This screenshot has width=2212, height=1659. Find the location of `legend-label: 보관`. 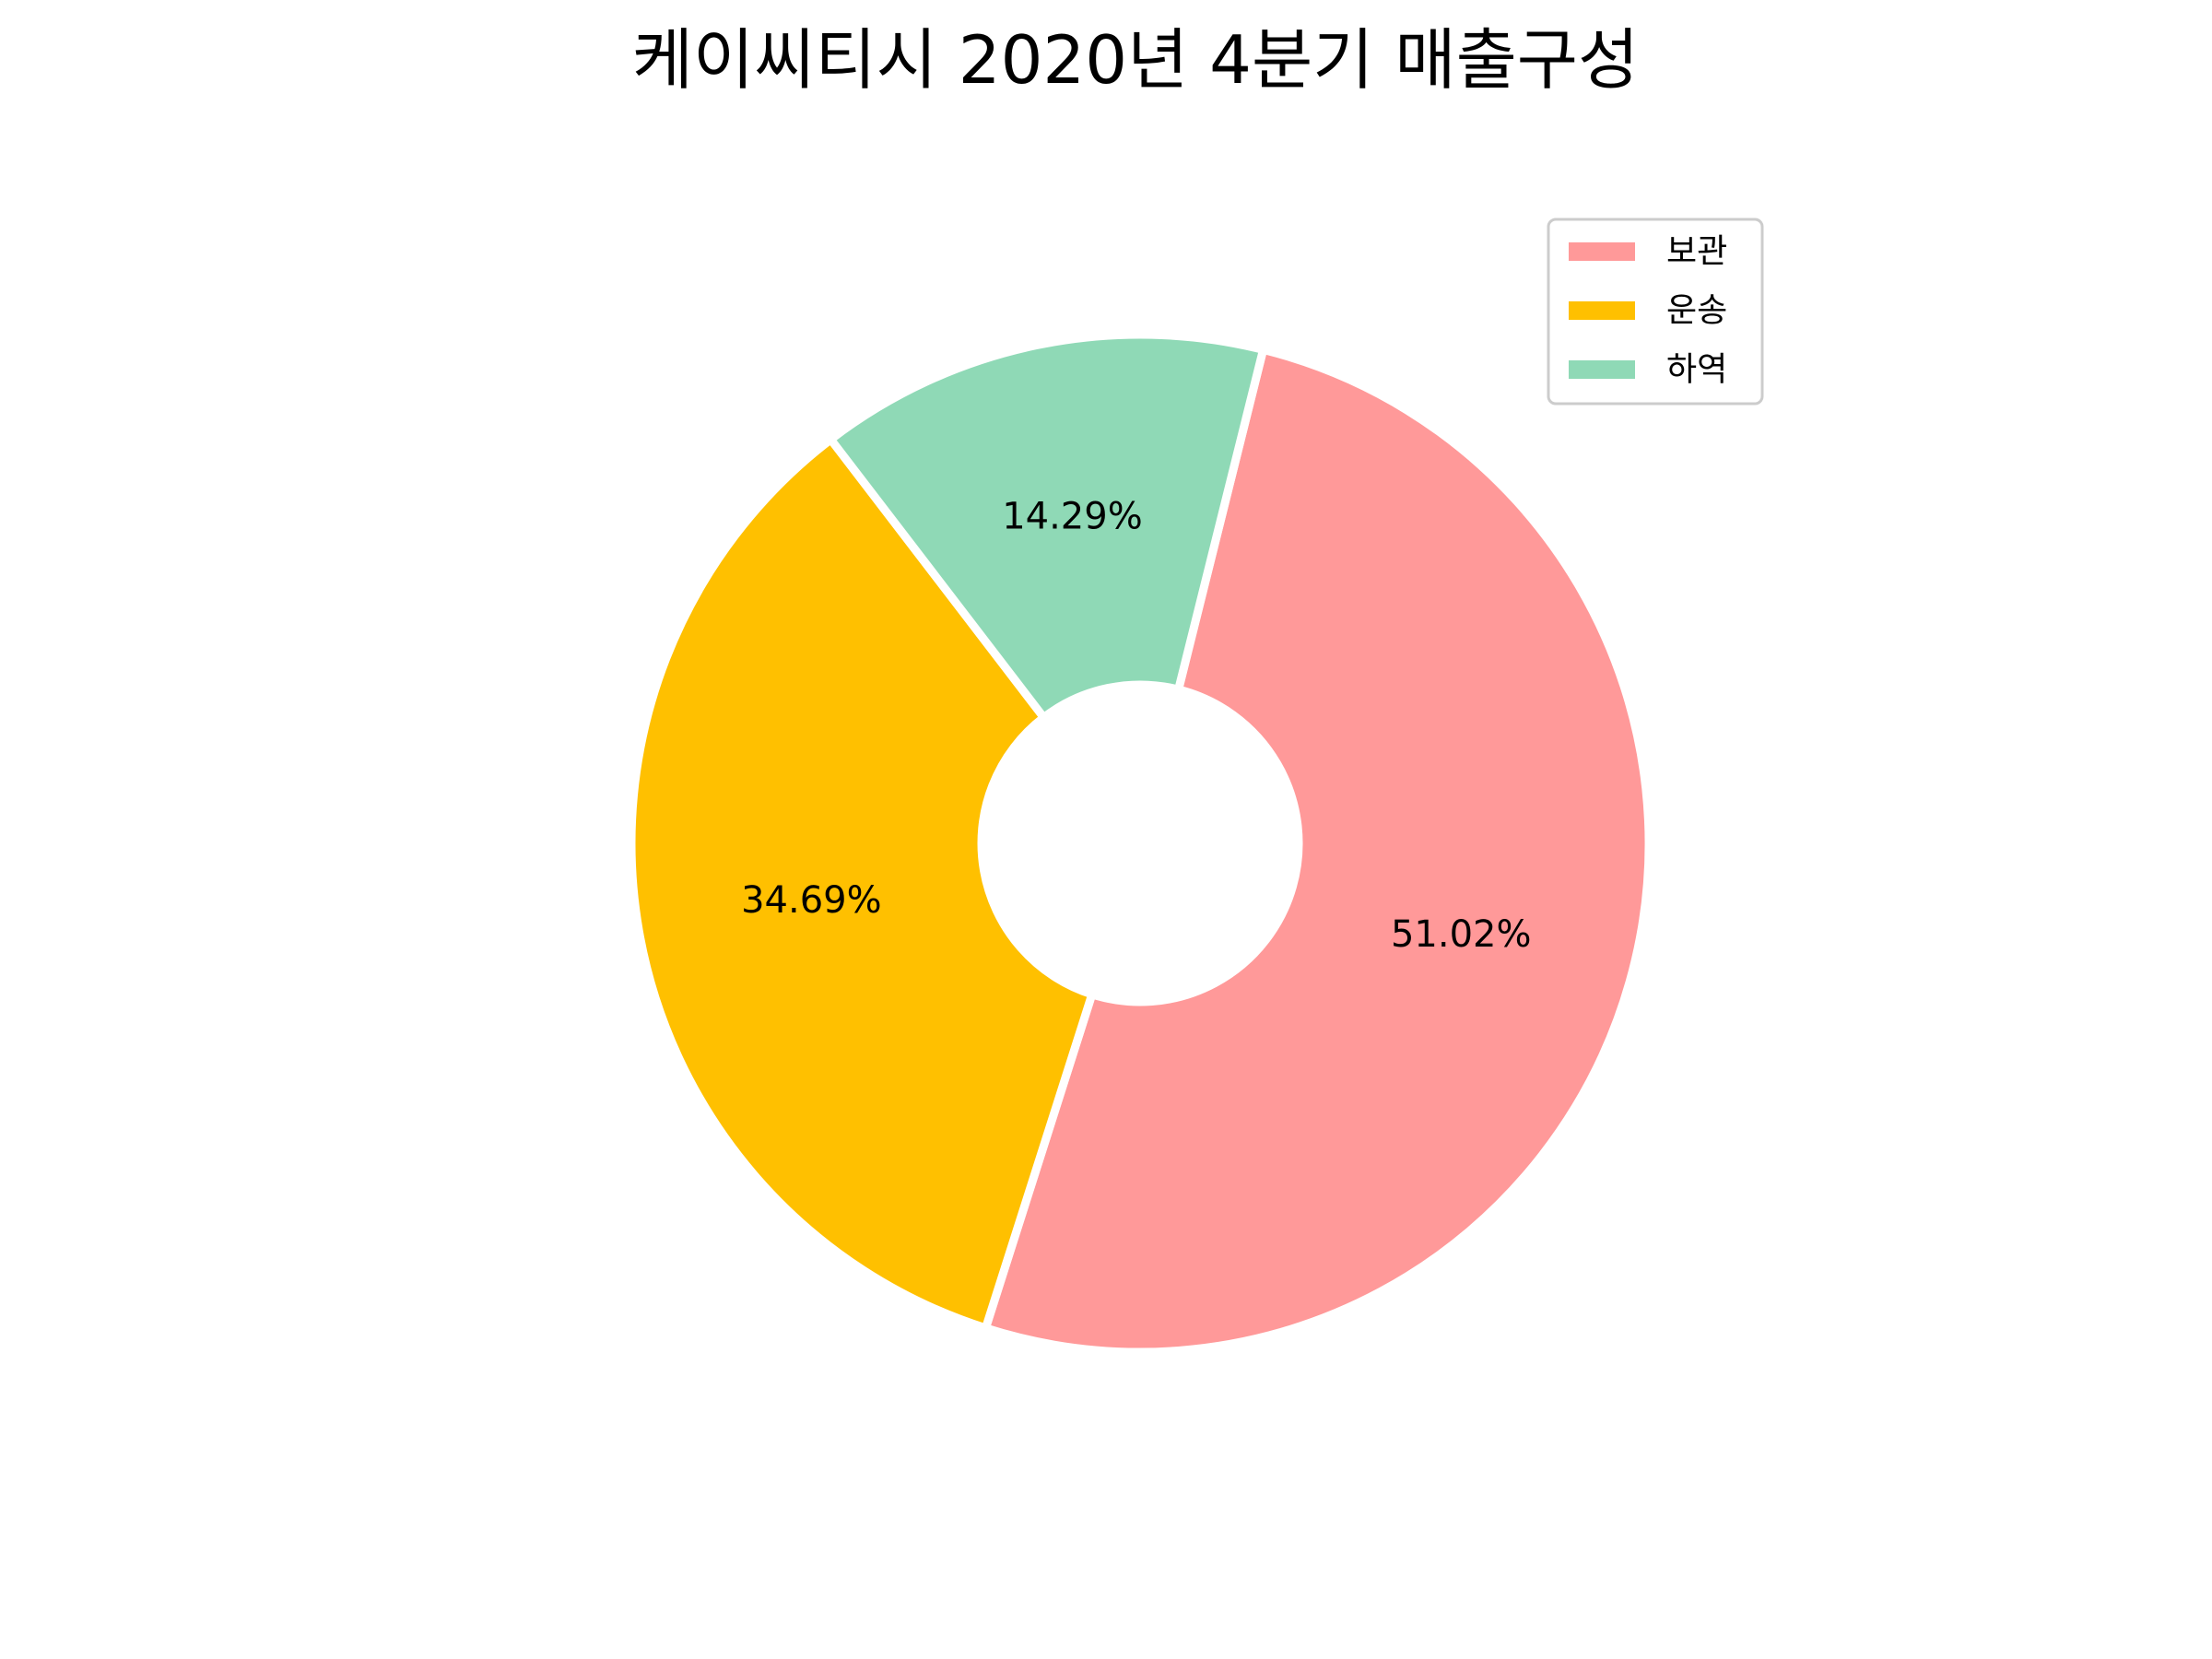

legend-label: 보관 is located at coordinates (1696, 252).